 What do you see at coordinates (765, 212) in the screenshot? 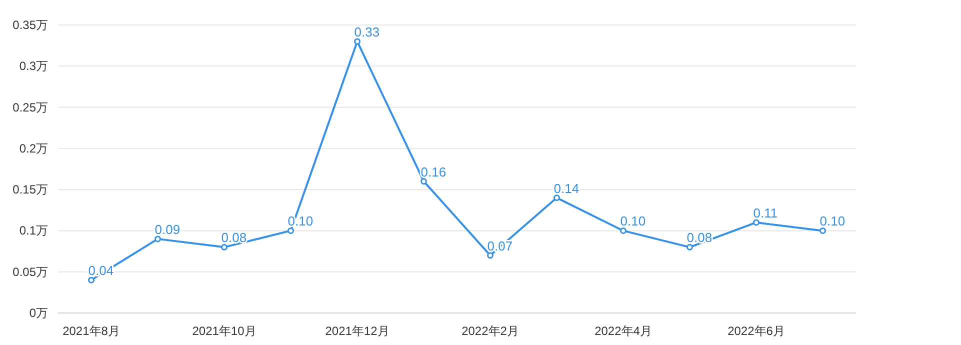
I see `data-label: 0.11` at bounding box center [765, 212].